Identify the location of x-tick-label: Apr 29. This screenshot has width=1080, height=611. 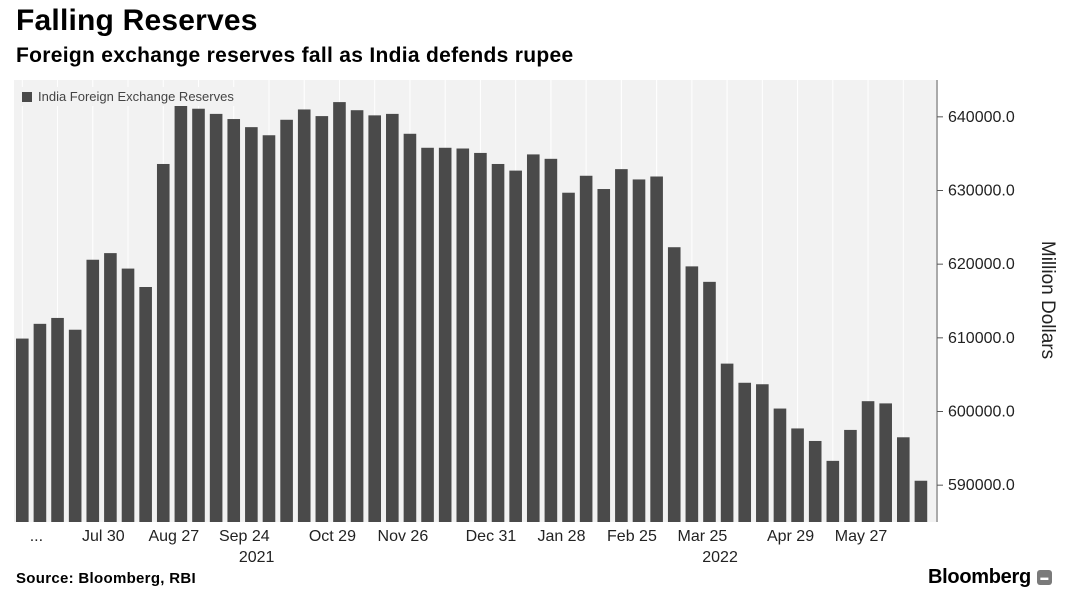
(790, 536).